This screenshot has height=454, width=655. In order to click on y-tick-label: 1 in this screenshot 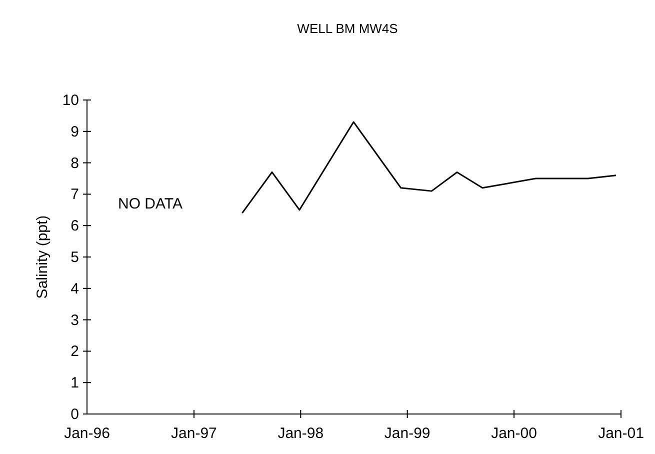, I will do `click(74, 383)`.